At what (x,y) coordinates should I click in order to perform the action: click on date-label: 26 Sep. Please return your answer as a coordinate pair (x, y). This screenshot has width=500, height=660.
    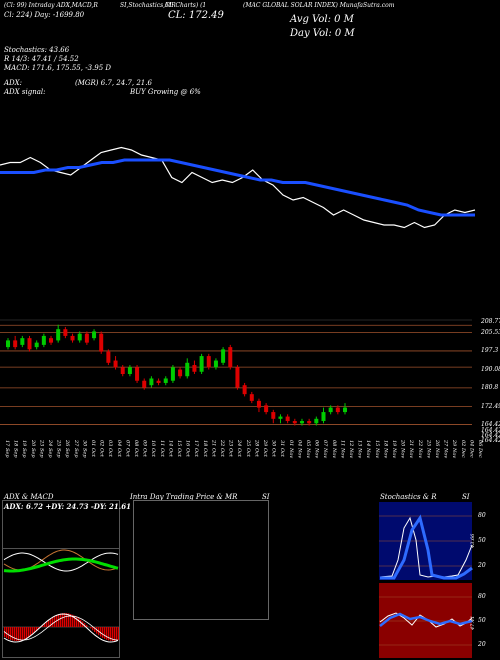
    Looking at the image, I should click on (67, 448).